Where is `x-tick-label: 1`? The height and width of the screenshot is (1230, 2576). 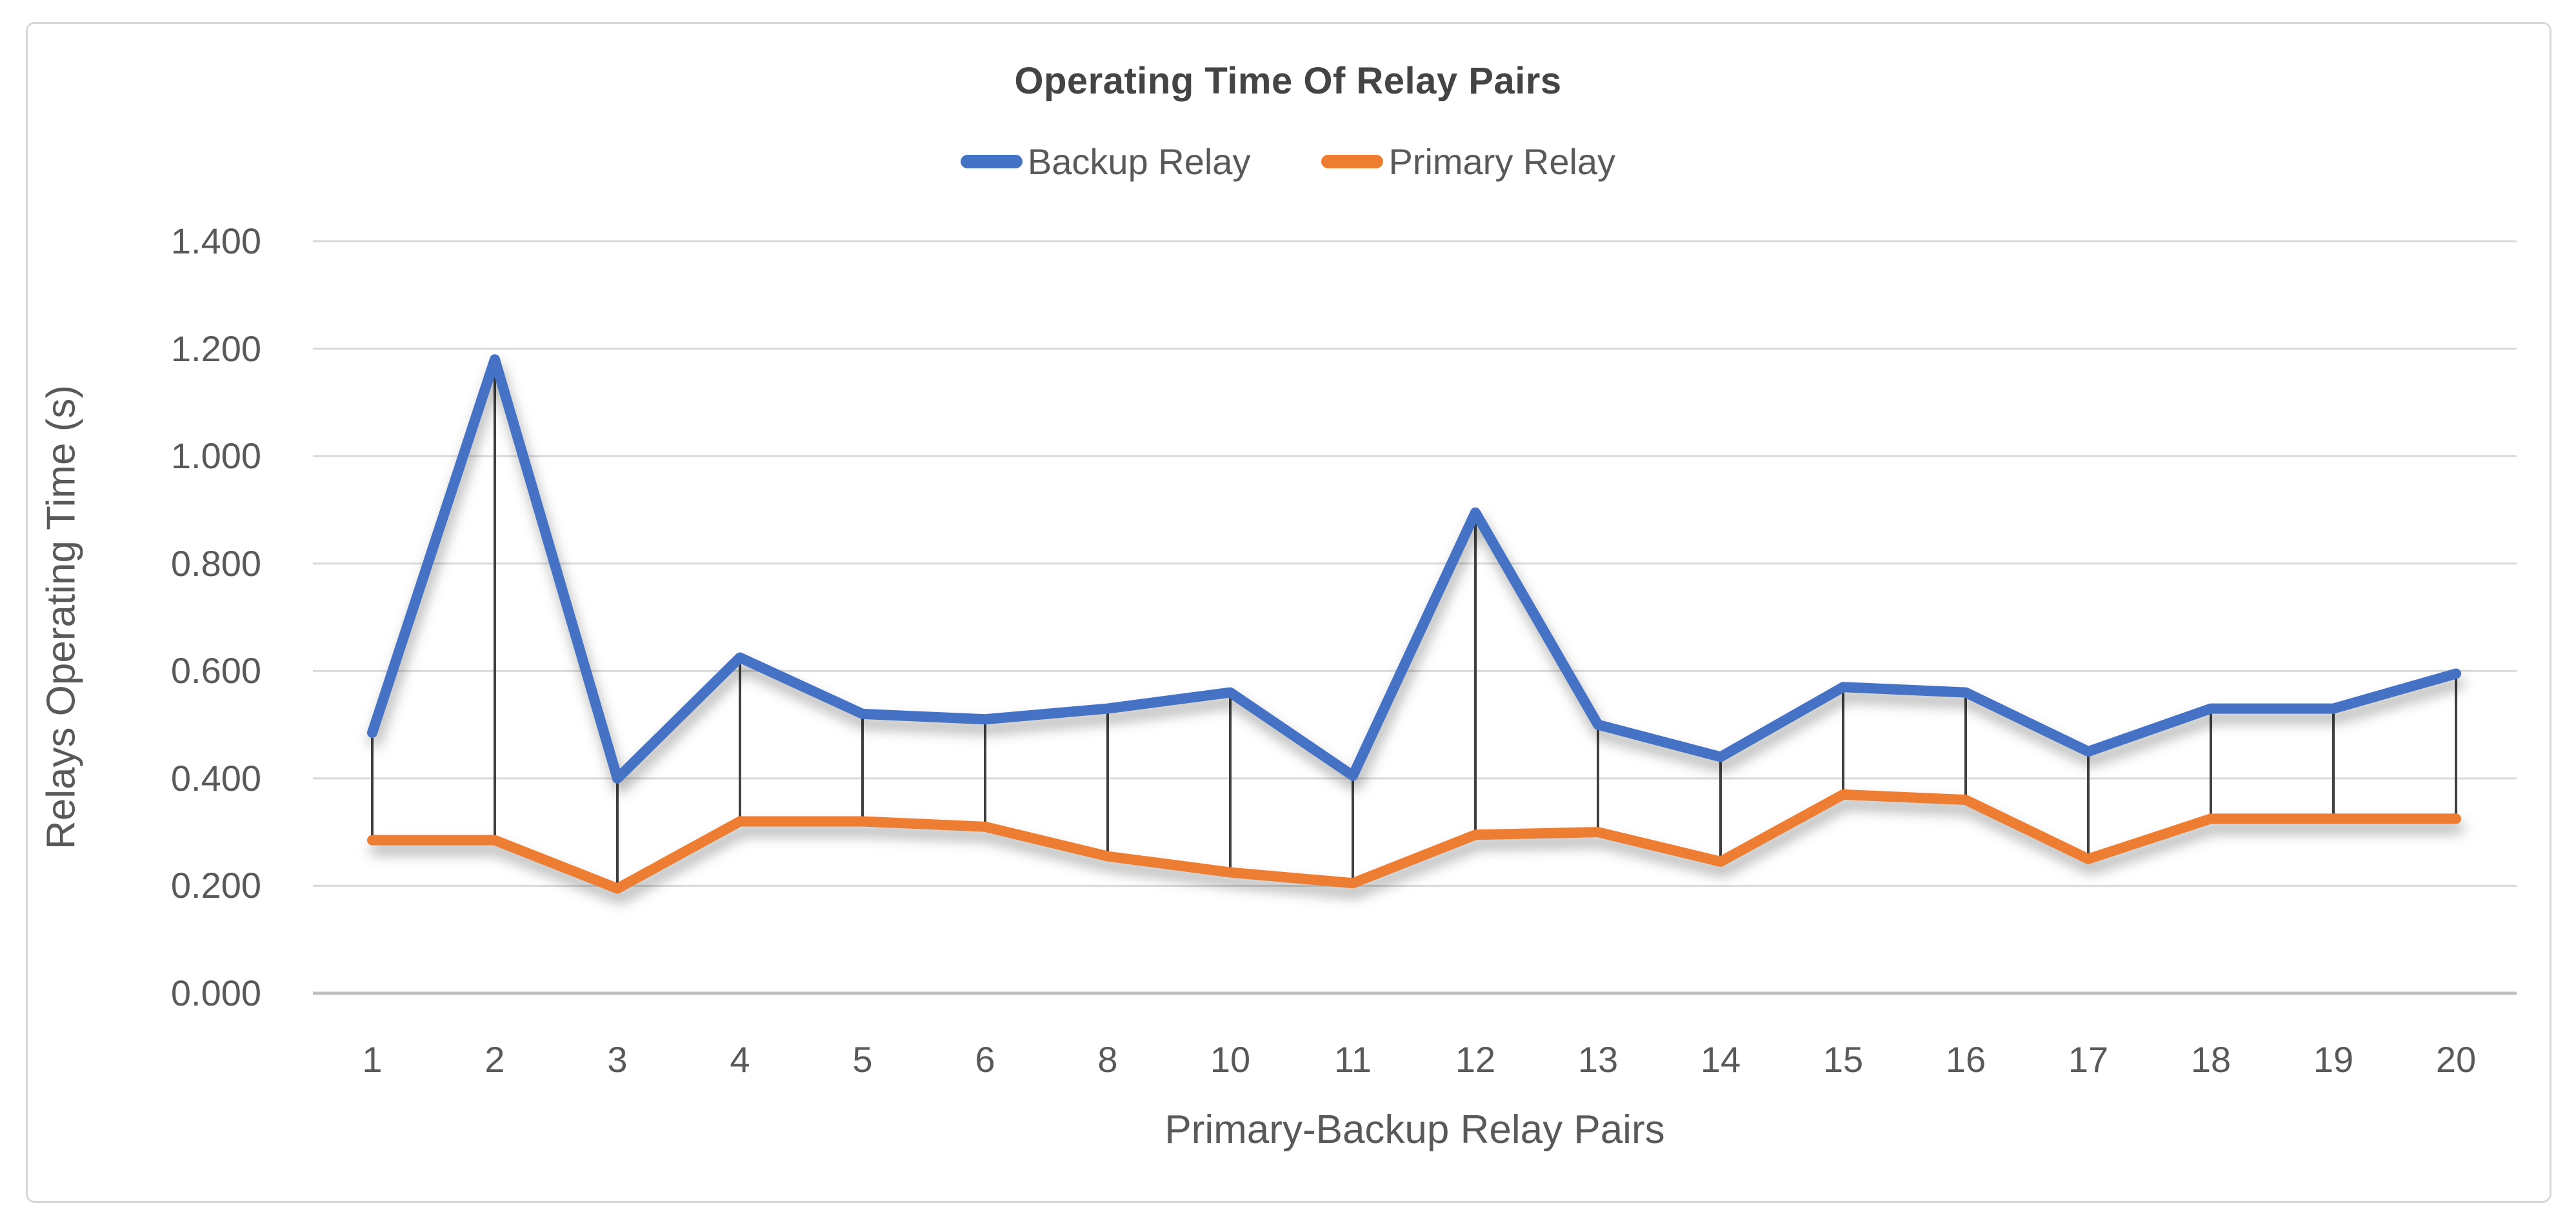 x-tick-label: 1 is located at coordinates (372, 1059).